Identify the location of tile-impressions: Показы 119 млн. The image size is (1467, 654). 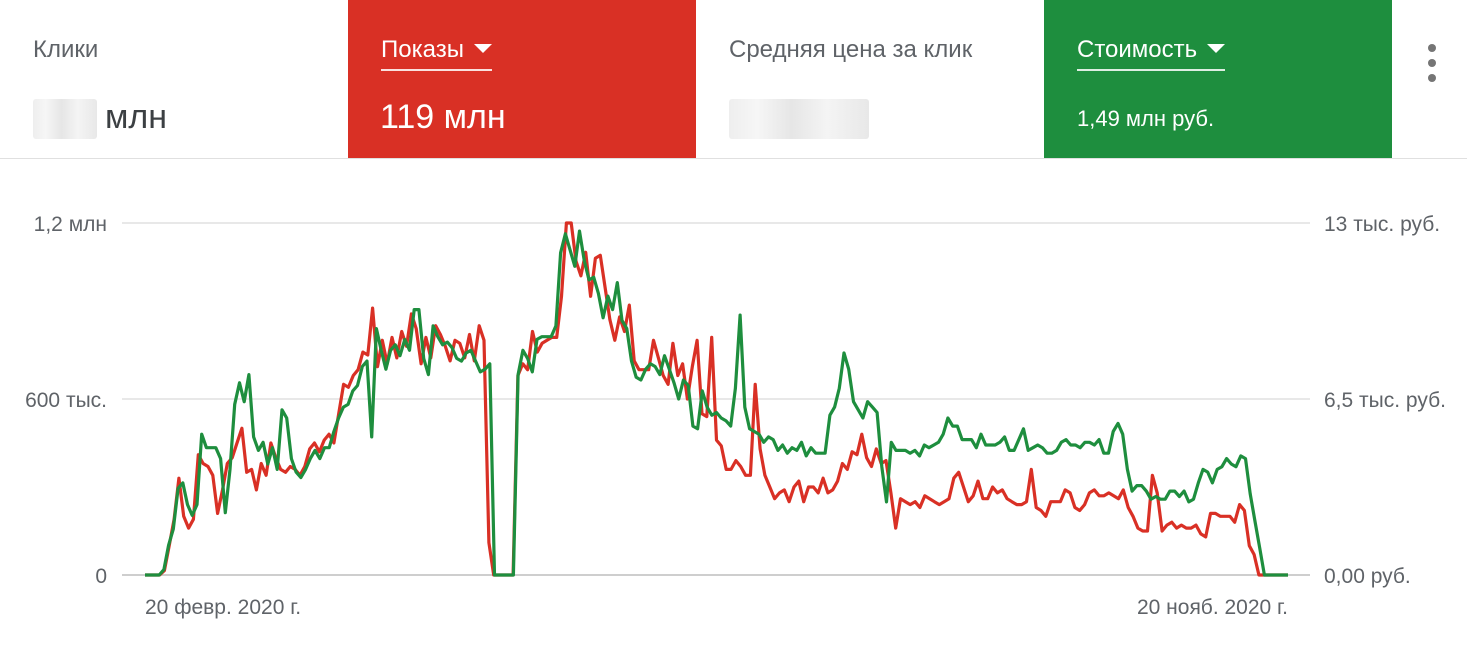
(522, 79).